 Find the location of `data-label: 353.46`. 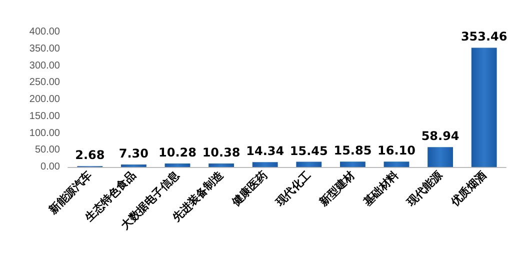

data-label: 353.46 is located at coordinates (484, 37).